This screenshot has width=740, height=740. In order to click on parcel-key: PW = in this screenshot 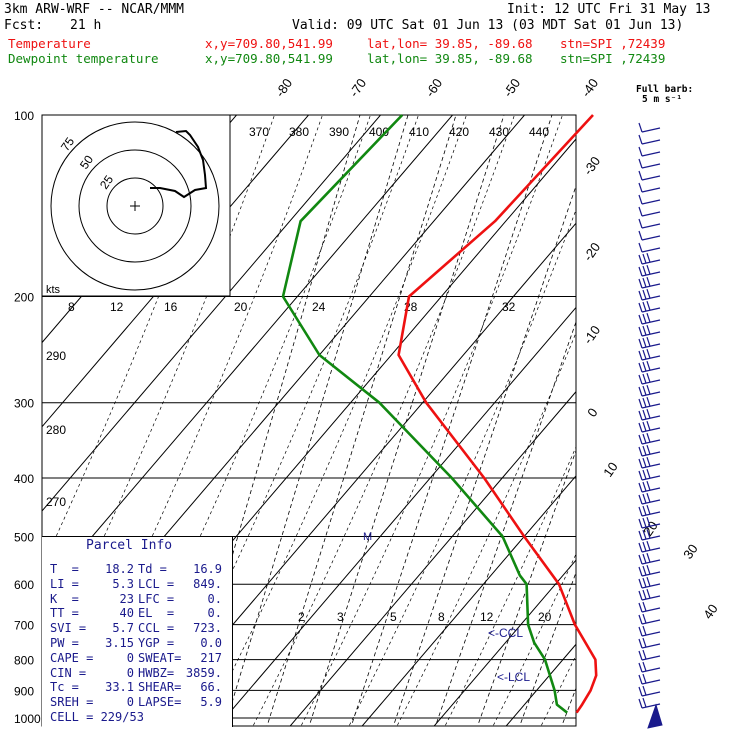, I will do `click(64, 643)`.